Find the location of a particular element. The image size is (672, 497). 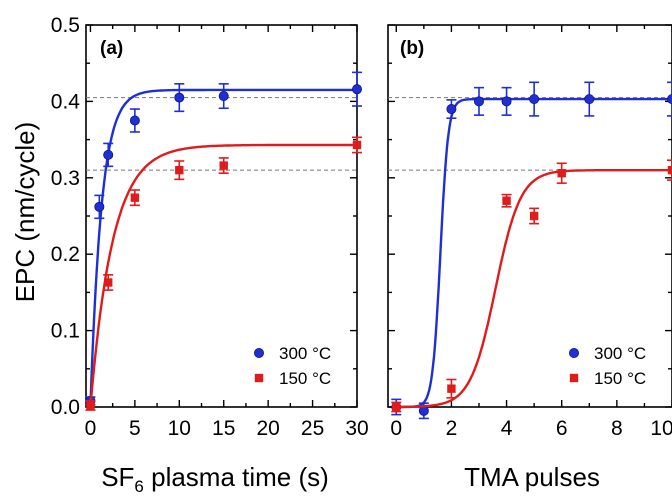

panel-a-x-tick-label: 10 is located at coordinates (179, 428).